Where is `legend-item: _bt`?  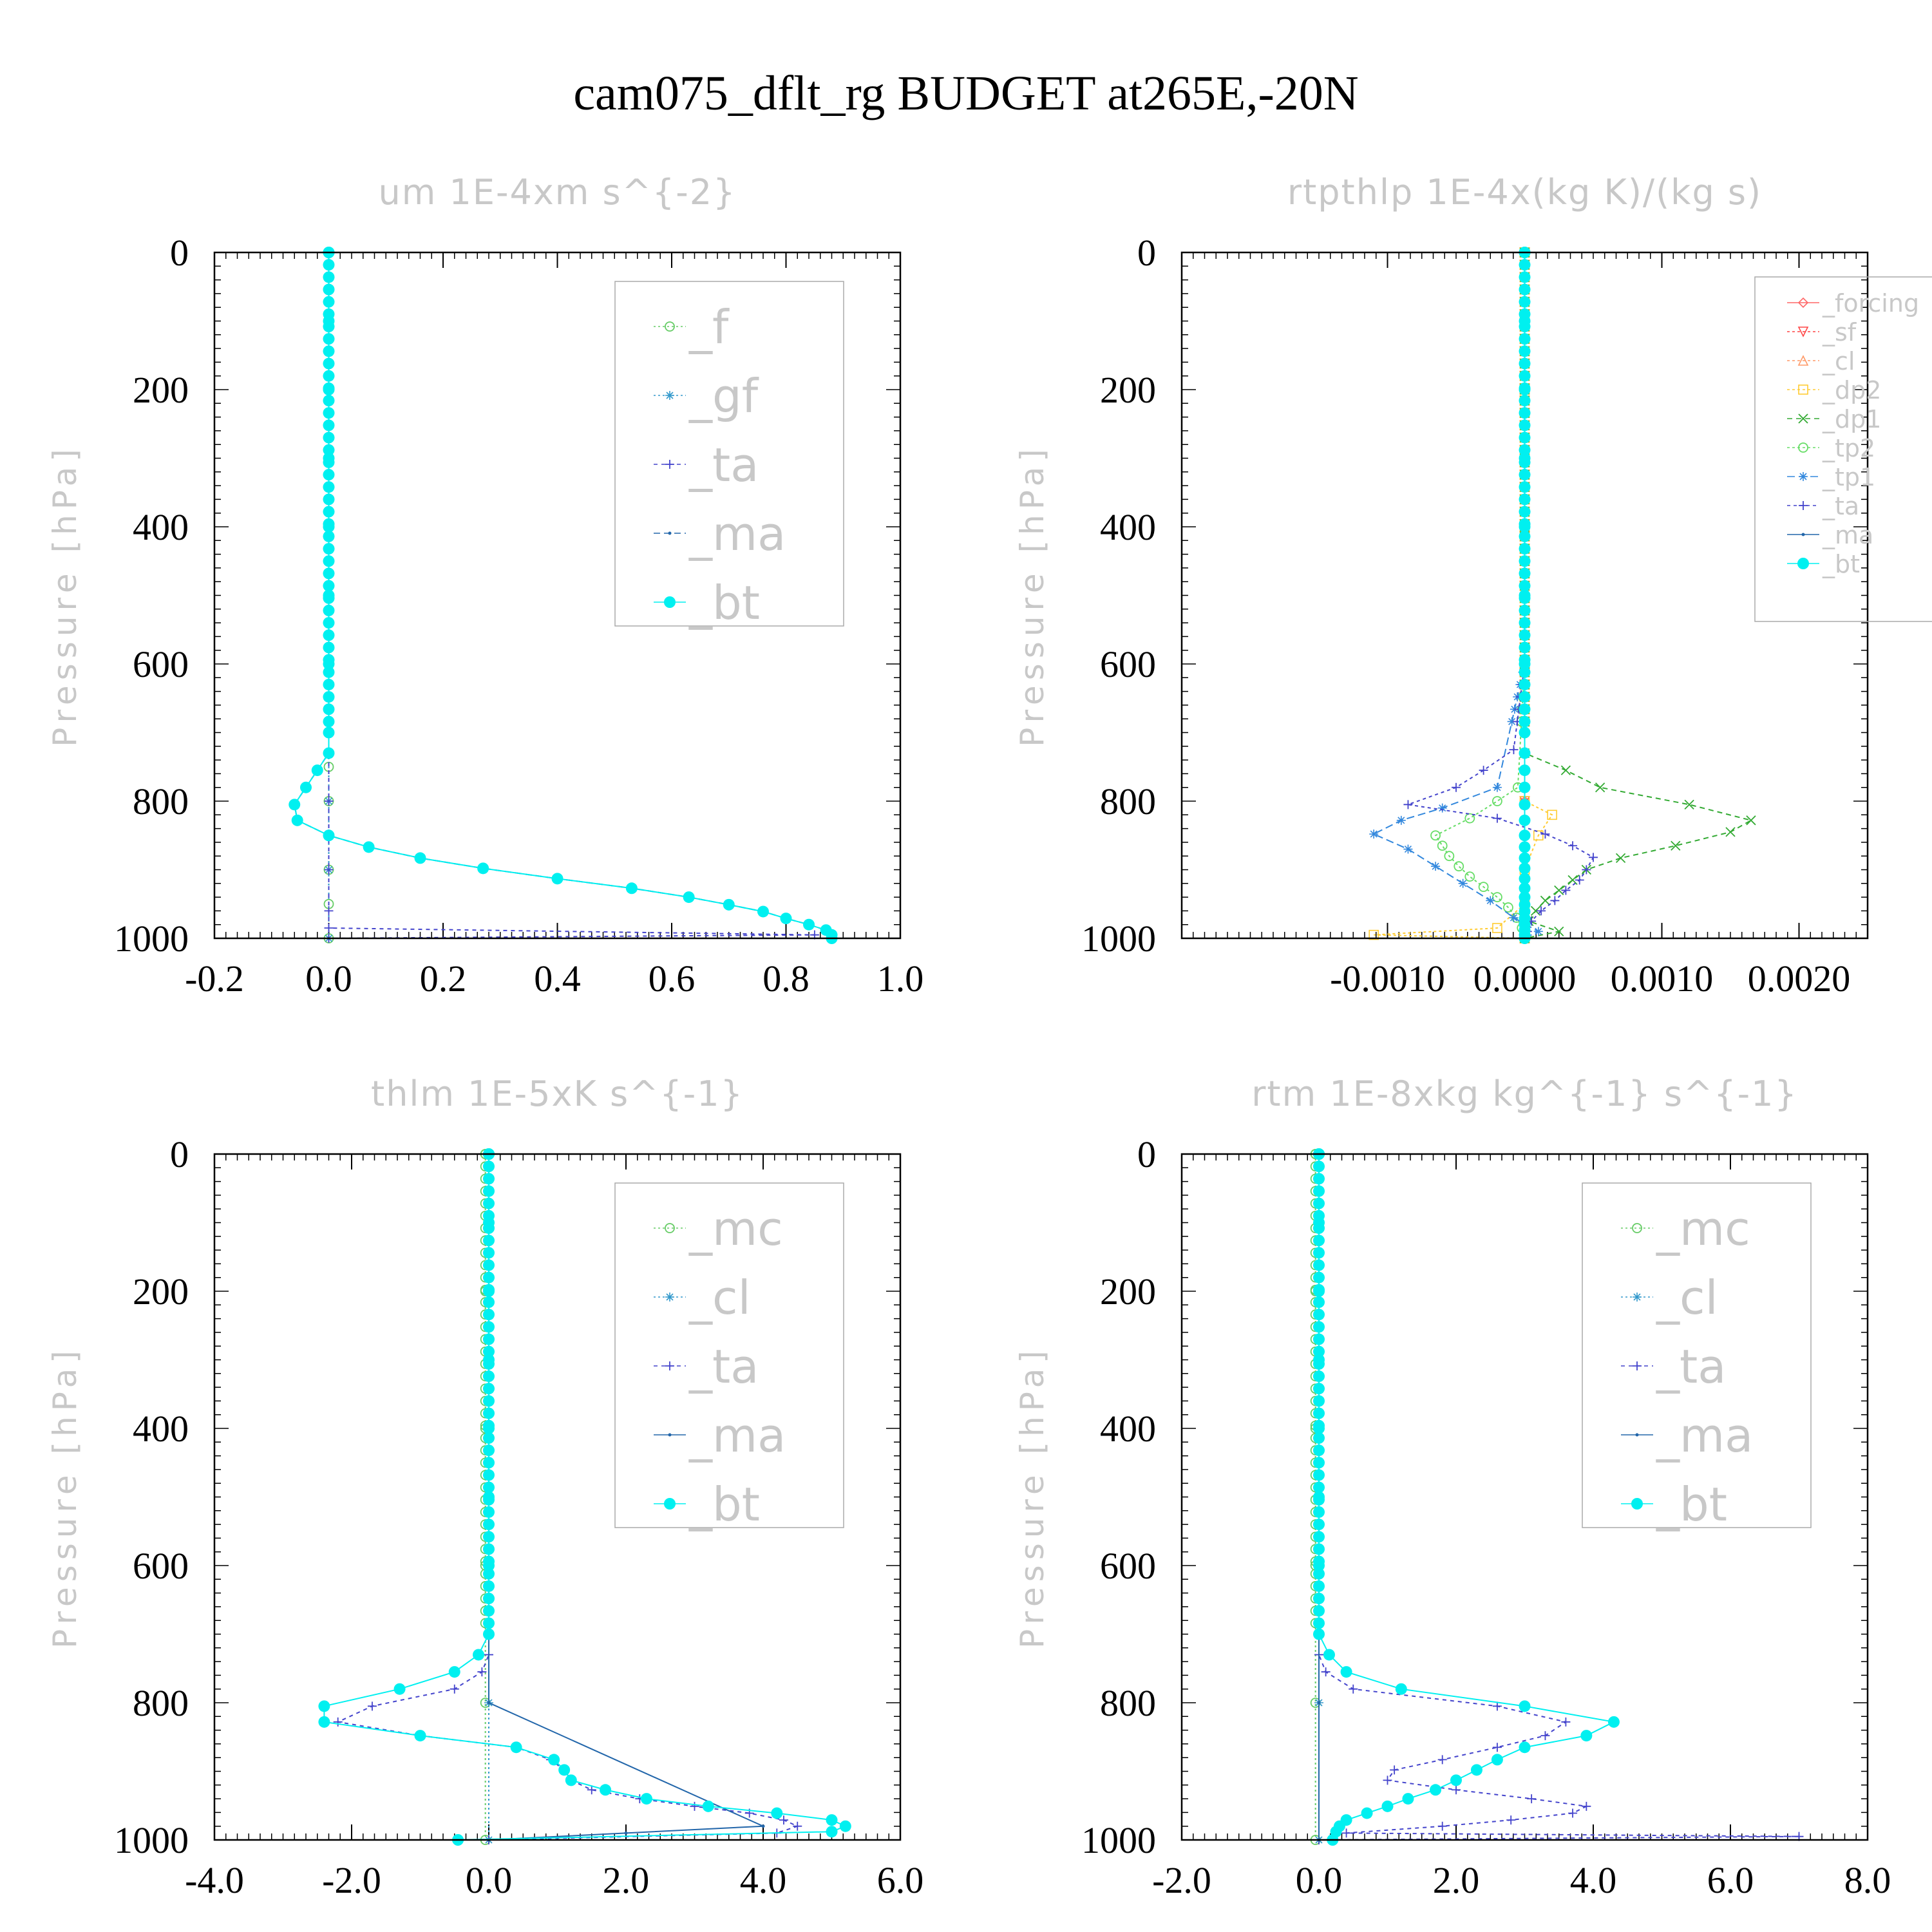 legend-item: _bt is located at coordinates (1824, 564).